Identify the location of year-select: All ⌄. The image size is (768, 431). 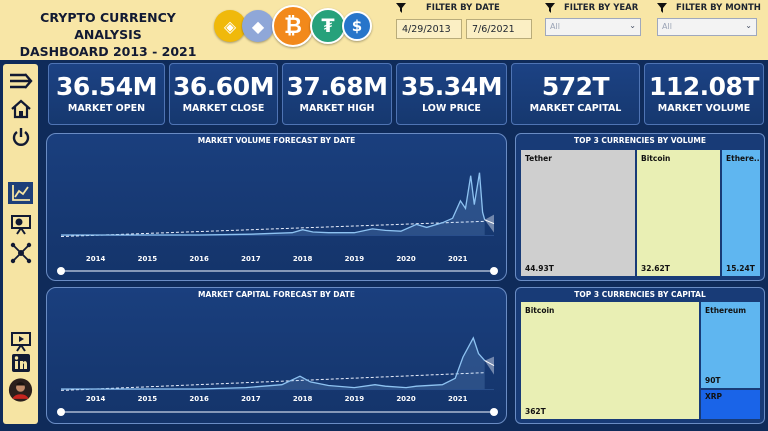
(593, 27).